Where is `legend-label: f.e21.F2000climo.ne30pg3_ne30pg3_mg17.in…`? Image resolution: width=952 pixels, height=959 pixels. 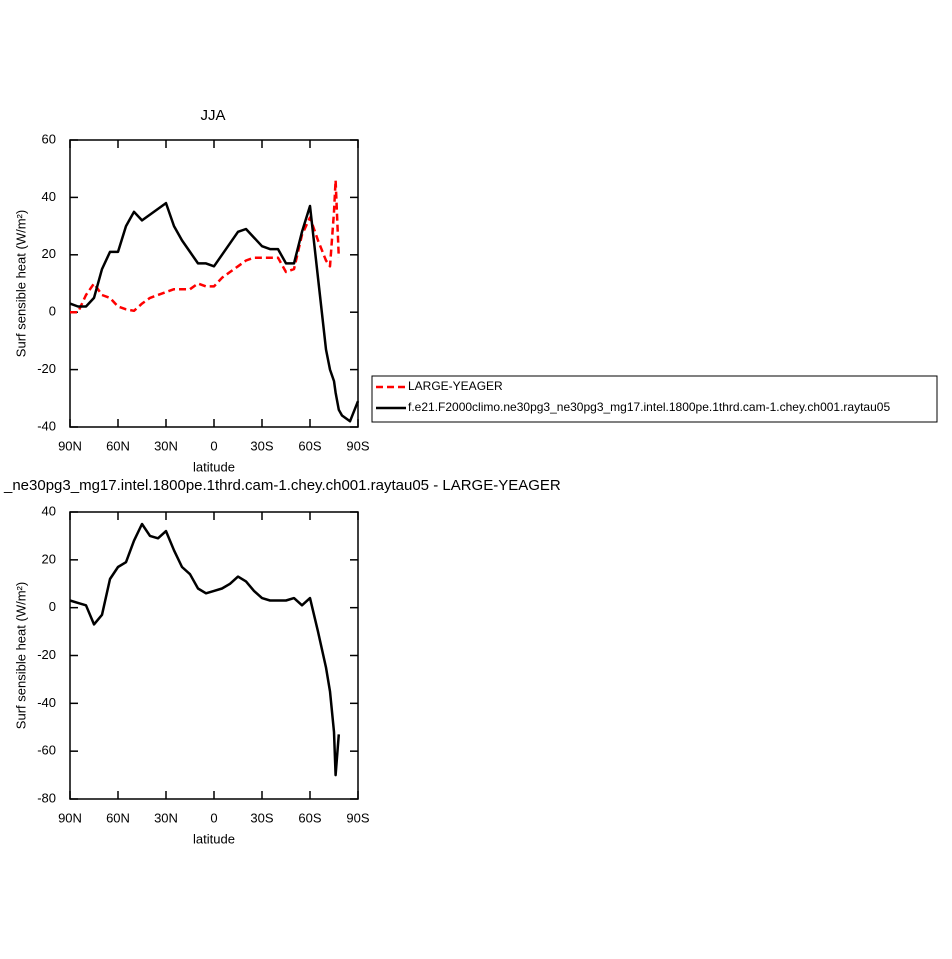 legend-label: f.e21.F2000climo.ne30pg3_ne30pg3_mg17.in… is located at coordinates (649, 407).